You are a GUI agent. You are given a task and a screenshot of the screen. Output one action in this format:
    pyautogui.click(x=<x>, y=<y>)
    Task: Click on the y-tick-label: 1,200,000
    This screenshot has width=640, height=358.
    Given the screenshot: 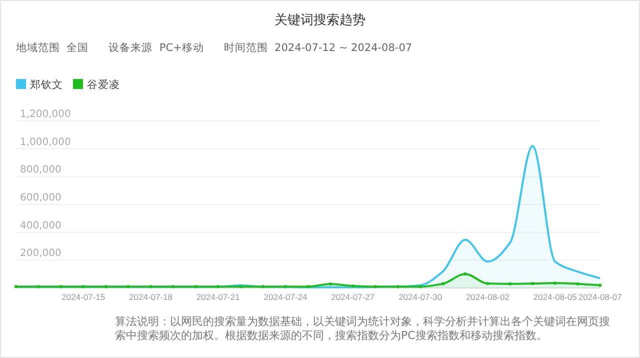 What is the action you would take?
    pyautogui.click(x=45, y=114)
    